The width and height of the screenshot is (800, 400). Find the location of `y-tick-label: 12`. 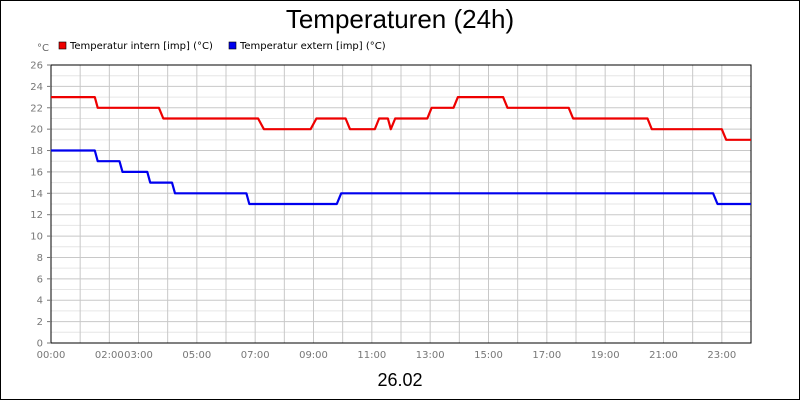

y-tick-label: 12 is located at coordinates (36, 215).